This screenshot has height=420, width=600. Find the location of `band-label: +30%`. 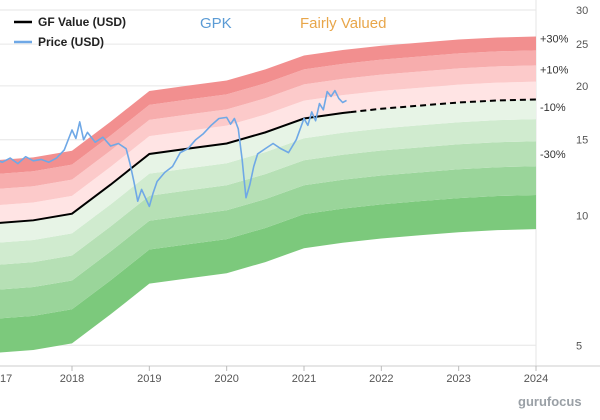

band-label: +30% is located at coordinates (554, 39).